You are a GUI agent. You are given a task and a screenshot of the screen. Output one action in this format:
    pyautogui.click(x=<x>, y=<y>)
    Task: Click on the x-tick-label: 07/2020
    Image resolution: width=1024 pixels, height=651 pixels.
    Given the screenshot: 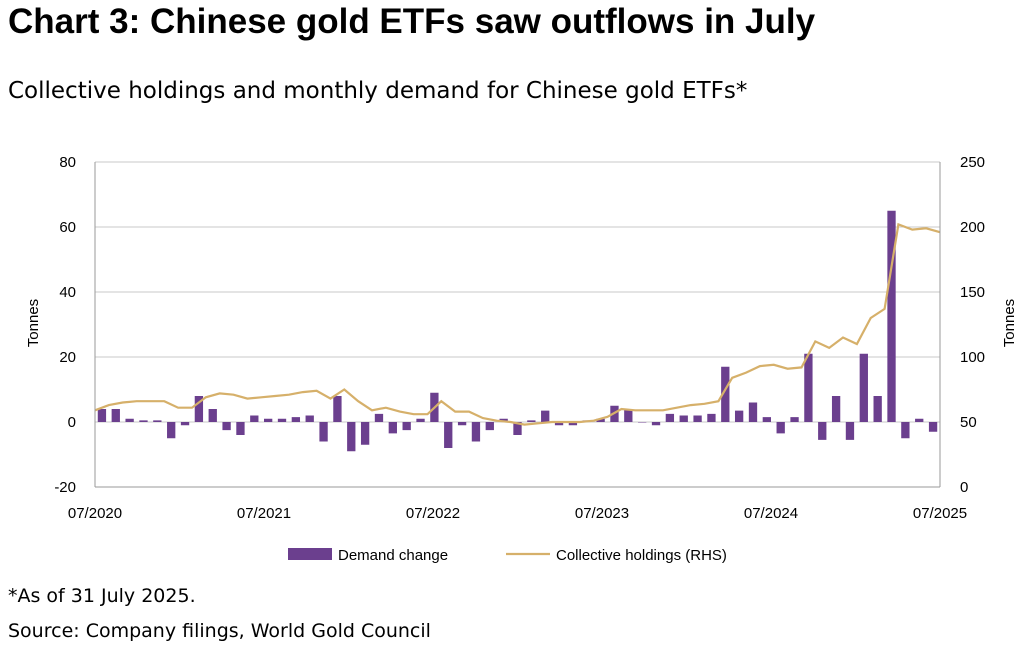 What is the action you would take?
    pyautogui.click(x=95, y=513)
    